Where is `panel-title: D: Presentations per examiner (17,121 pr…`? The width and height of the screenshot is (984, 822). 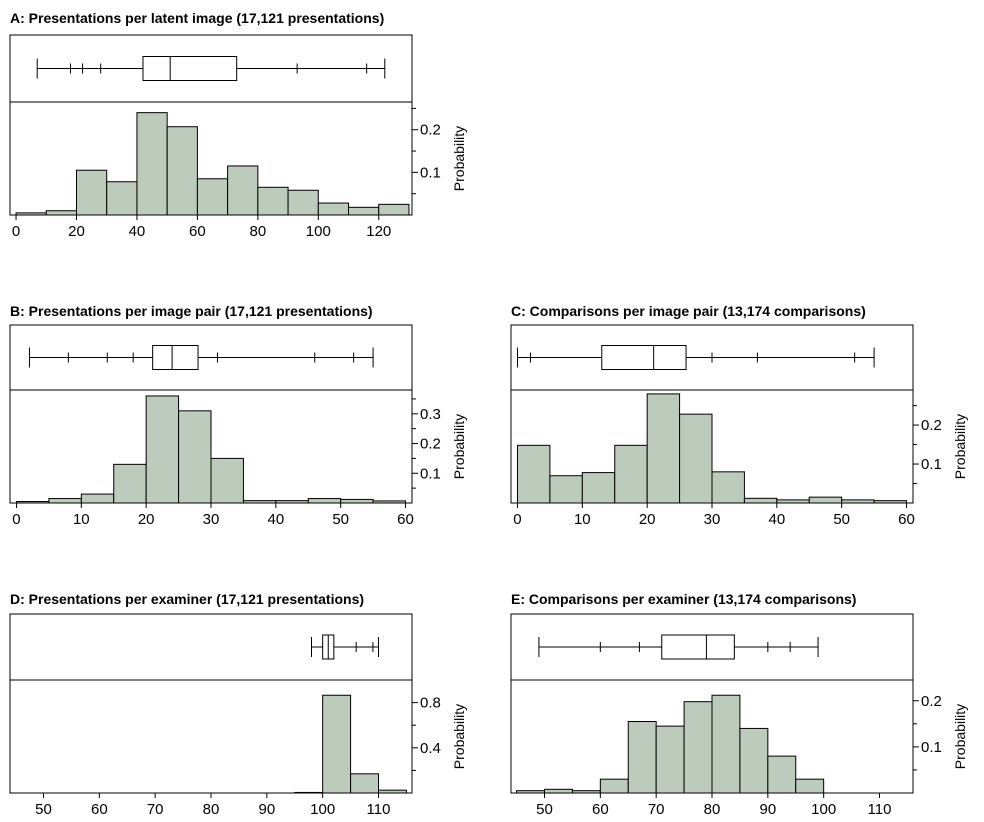 panel-title: D: Presentations per examiner (17,121 pr… is located at coordinates (187, 599).